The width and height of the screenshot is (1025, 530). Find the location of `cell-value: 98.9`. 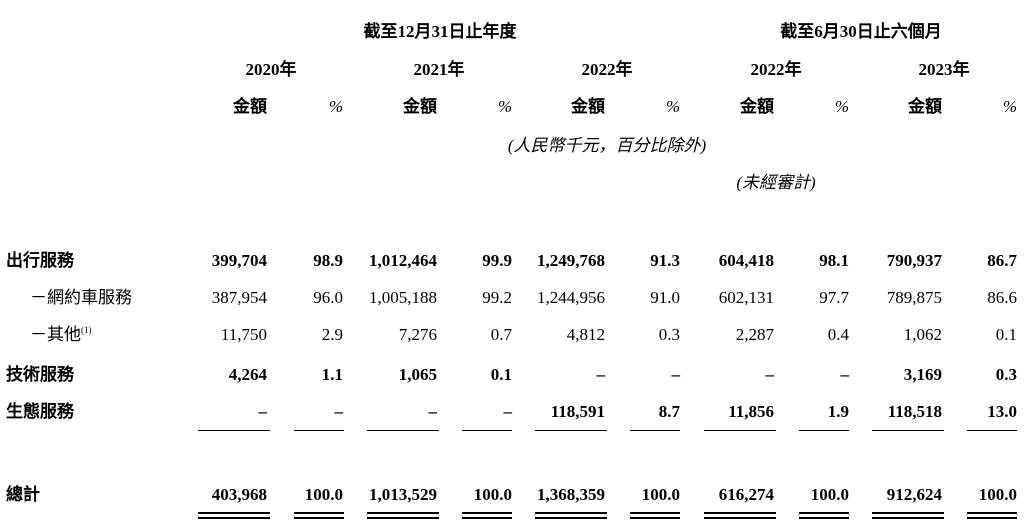

cell-value: 98.9 is located at coordinates (328, 260).